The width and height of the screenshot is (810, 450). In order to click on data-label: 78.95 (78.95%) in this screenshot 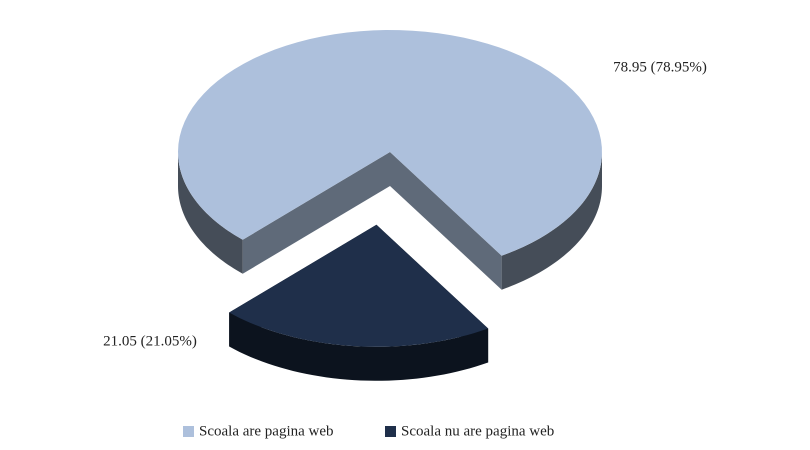, I will do `click(660, 67)`.